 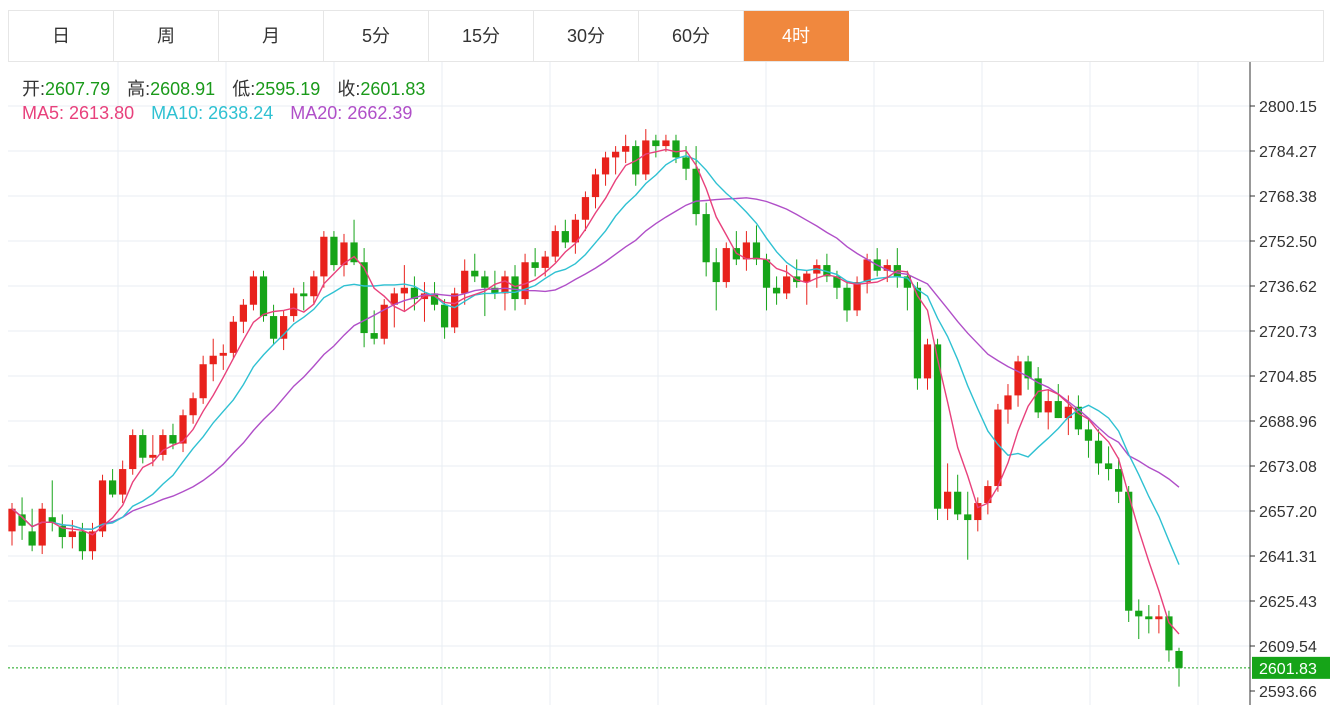 I want to click on tab-3: 5分, so click(x=376, y=36).